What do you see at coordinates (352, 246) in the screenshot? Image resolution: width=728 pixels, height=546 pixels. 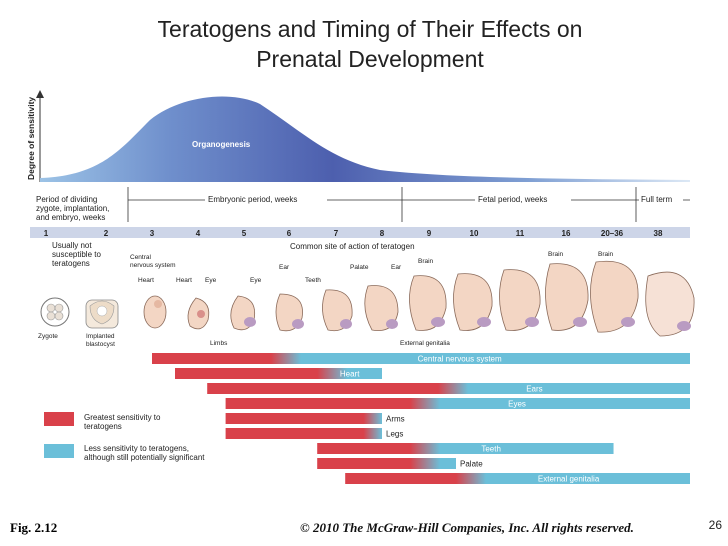 I see `common-site-label: Common site of action of teratogen` at bounding box center [352, 246].